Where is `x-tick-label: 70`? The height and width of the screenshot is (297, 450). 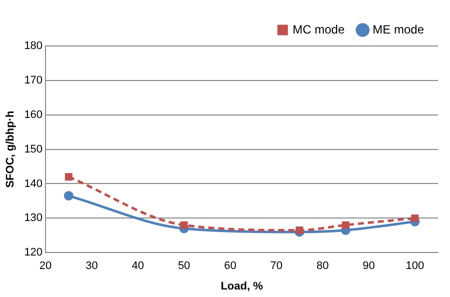 x-tick-label: 70 is located at coordinates (276, 266).